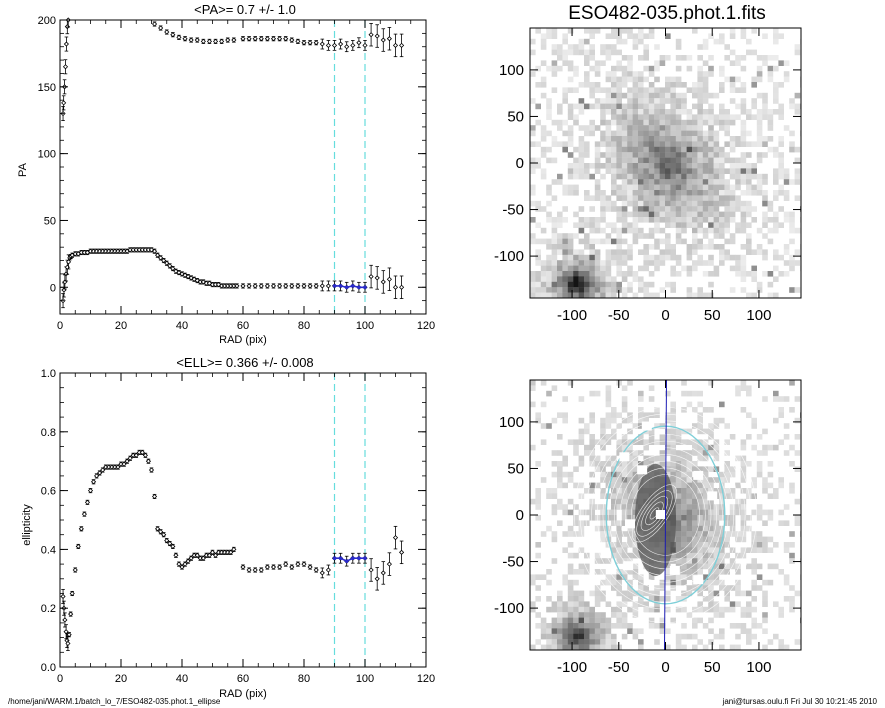 This screenshot has width=885, height=708. Describe the element at coordinates (426, 326) in the screenshot. I see `pa-x-tick-label: 120` at that location.